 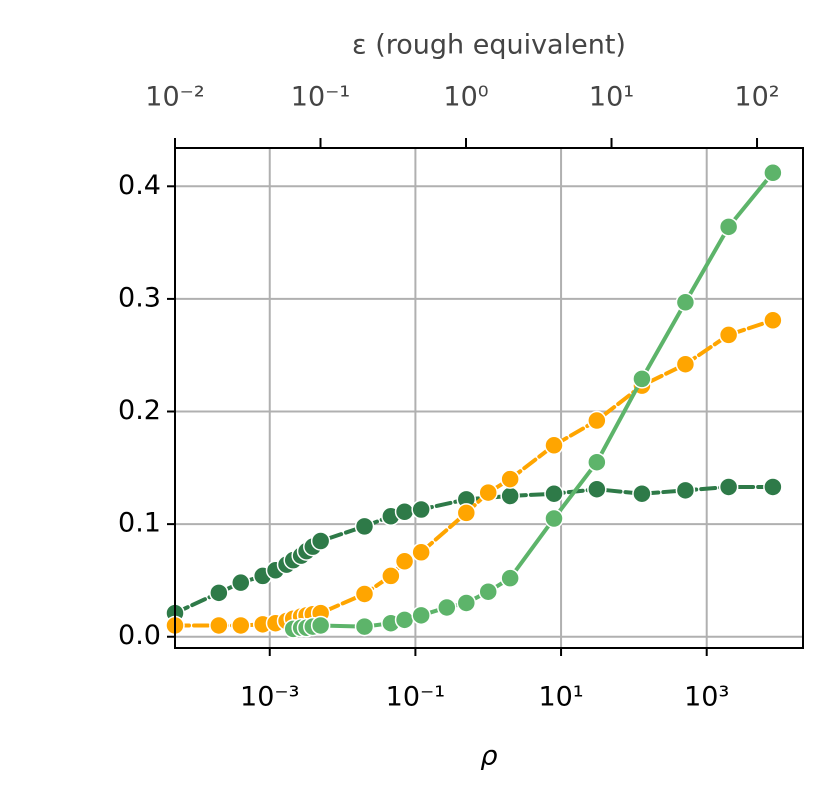 What do you see at coordinates (320, 97) in the screenshot?
I see `x2-tick-label: 10⁻¹` at bounding box center [320, 97].